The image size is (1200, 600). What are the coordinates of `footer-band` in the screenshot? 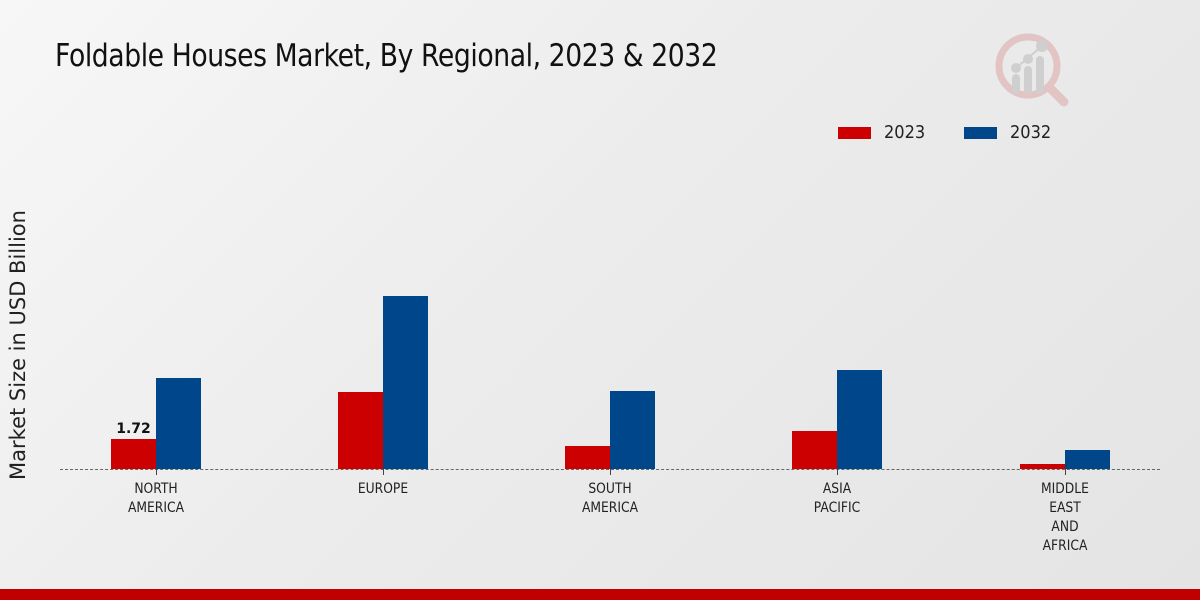 It's located at (600, 594).